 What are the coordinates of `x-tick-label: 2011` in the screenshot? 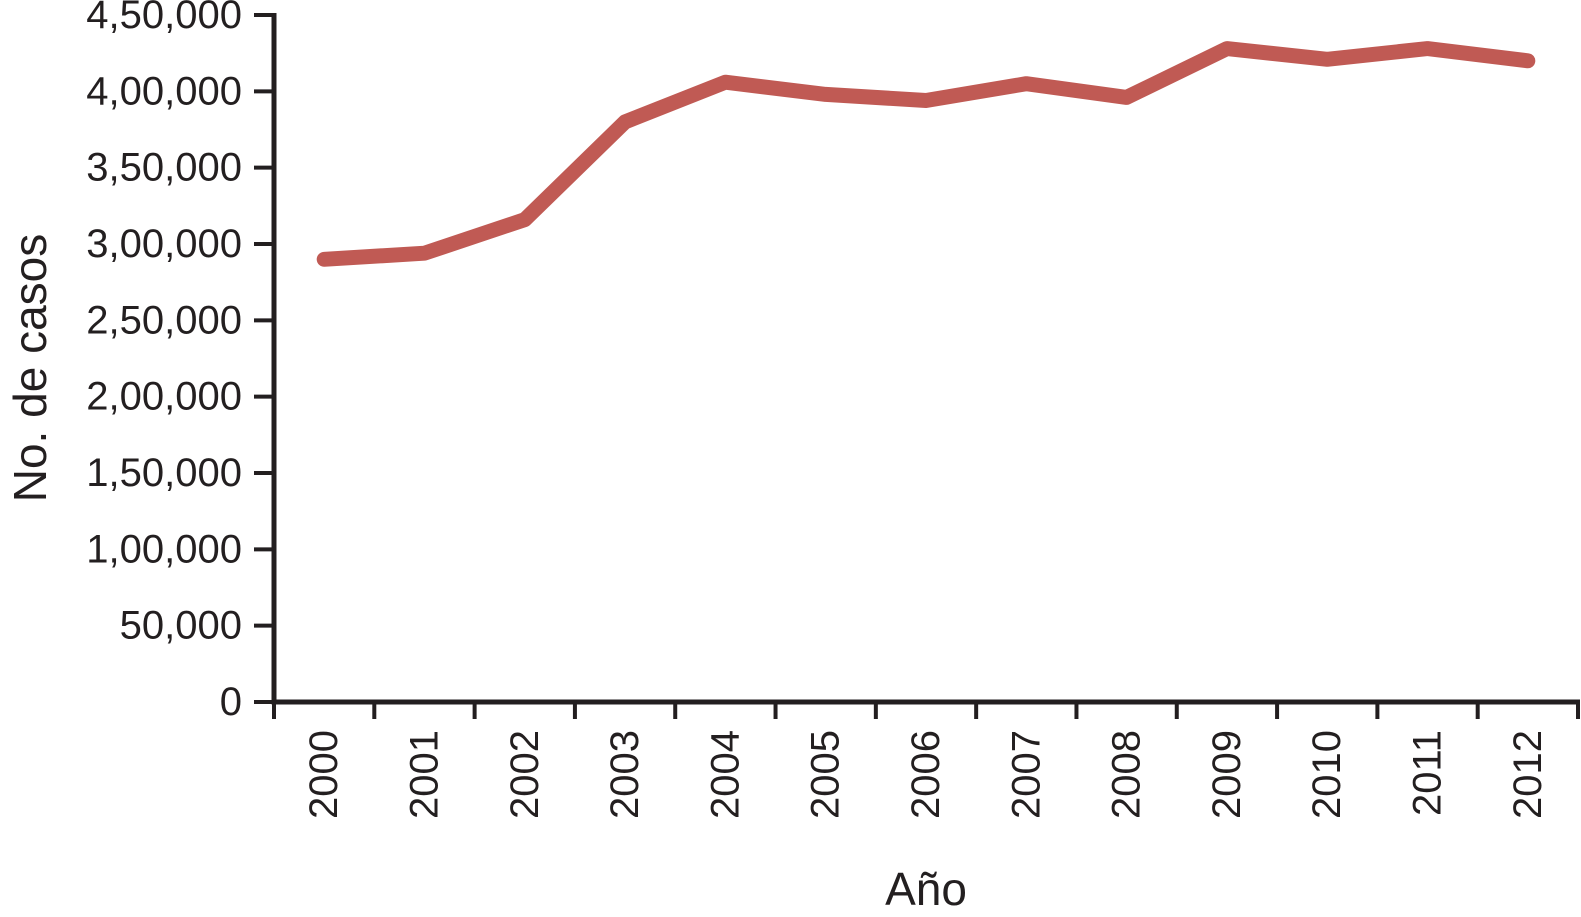 It's located at (1428, 773).